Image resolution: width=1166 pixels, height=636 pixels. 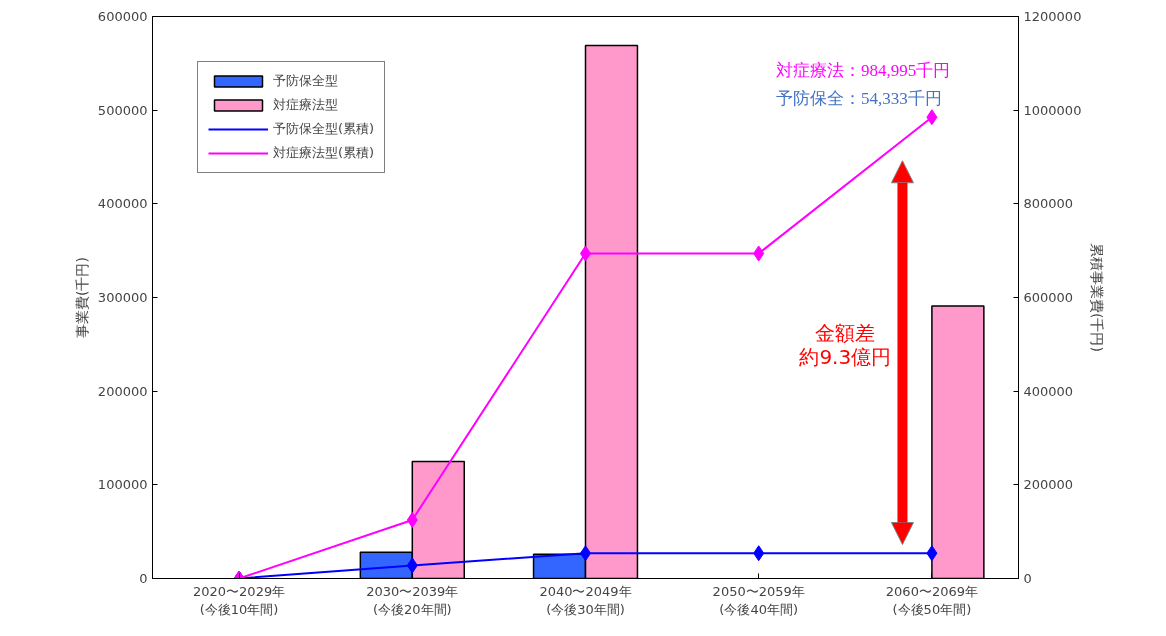 I want to click on y-axis-title: 事業費(千円), so click(x=81, y=297).